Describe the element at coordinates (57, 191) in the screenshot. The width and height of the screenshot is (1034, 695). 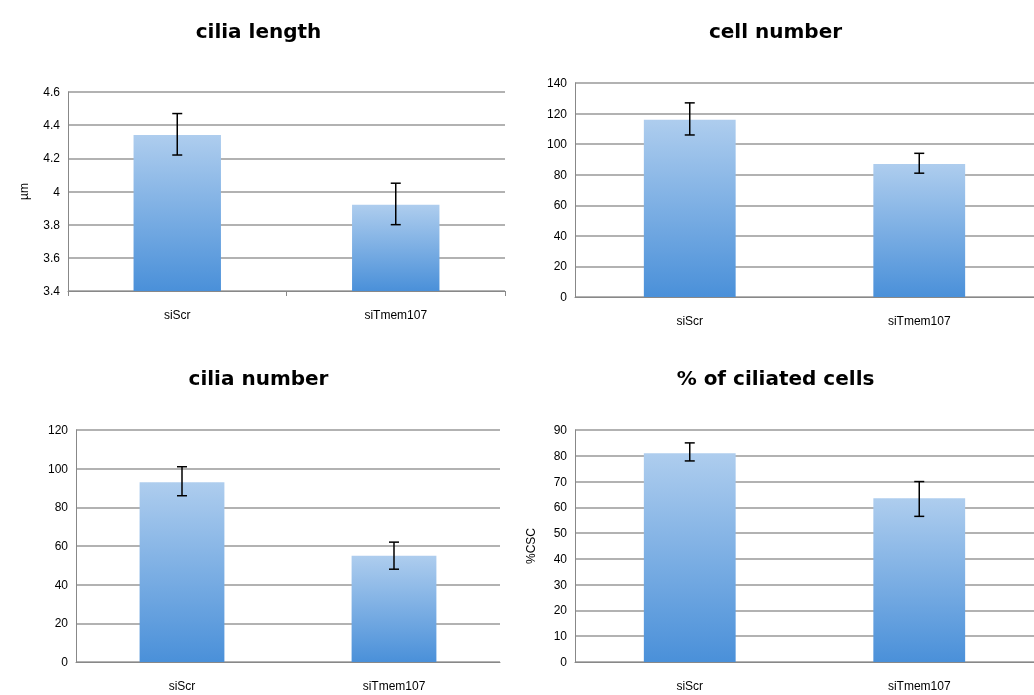
I see `y-tick-label: 4` at that location.